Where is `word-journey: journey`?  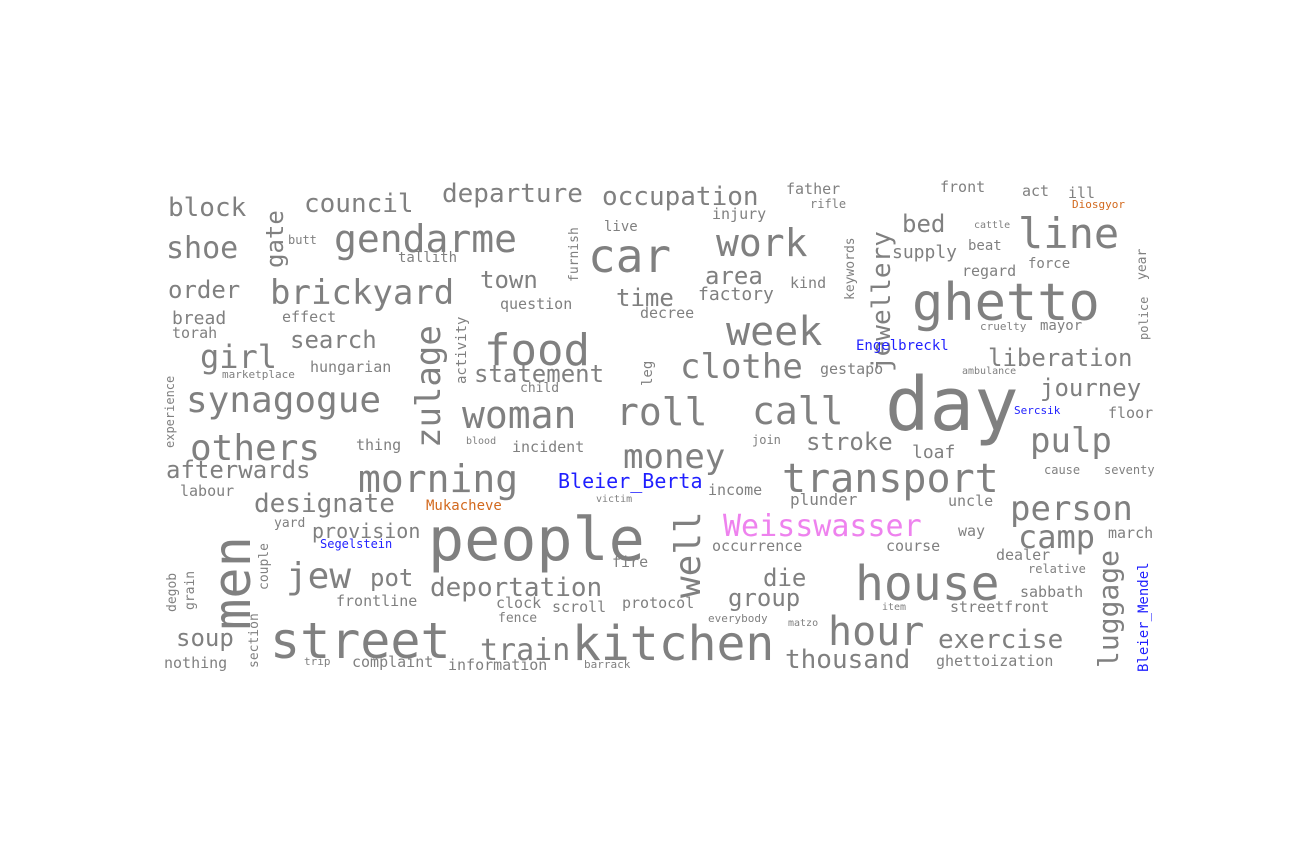
word-journey: journey is located at coordinates (1090, 388).